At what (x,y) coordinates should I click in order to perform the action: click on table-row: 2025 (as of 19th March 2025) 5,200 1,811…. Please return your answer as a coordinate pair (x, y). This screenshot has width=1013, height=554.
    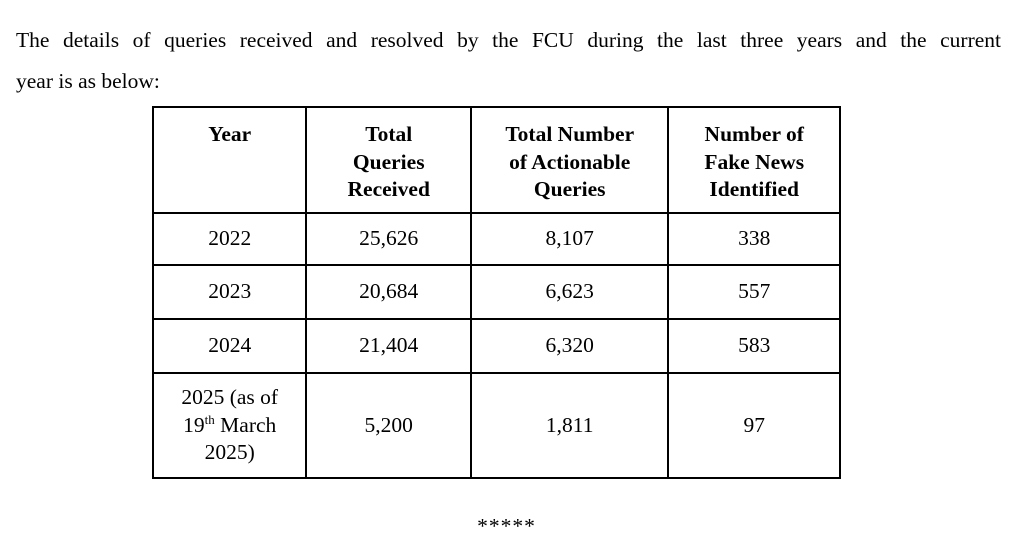
    Looking at the image, I should click on (496, 425).